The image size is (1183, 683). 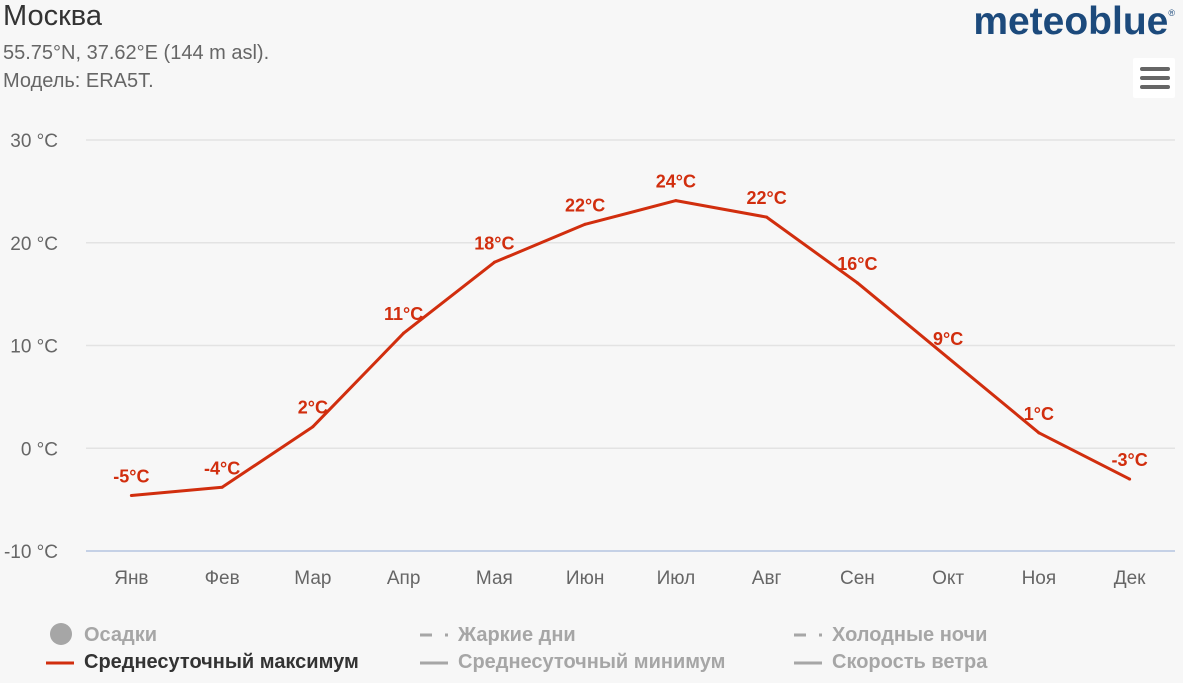 I want to click on data-label: 2°C, so click(x=313, y=408).